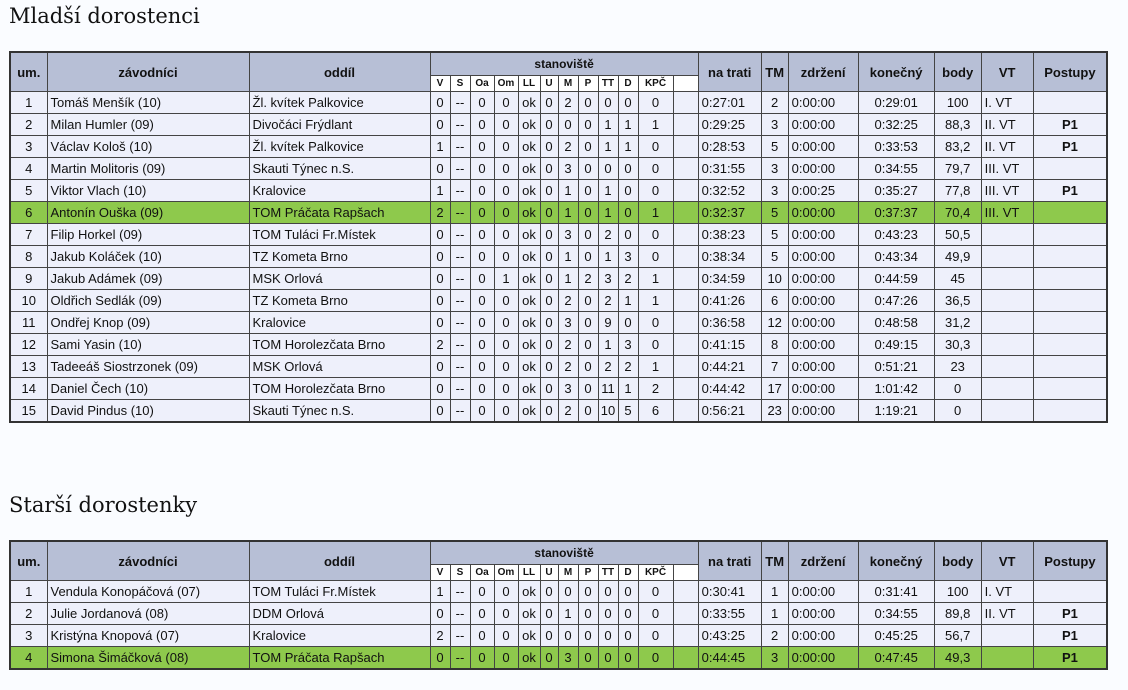 The width and height of the screenshot is (1128, 690). I want to click on rank: 4, so click(28, 658).